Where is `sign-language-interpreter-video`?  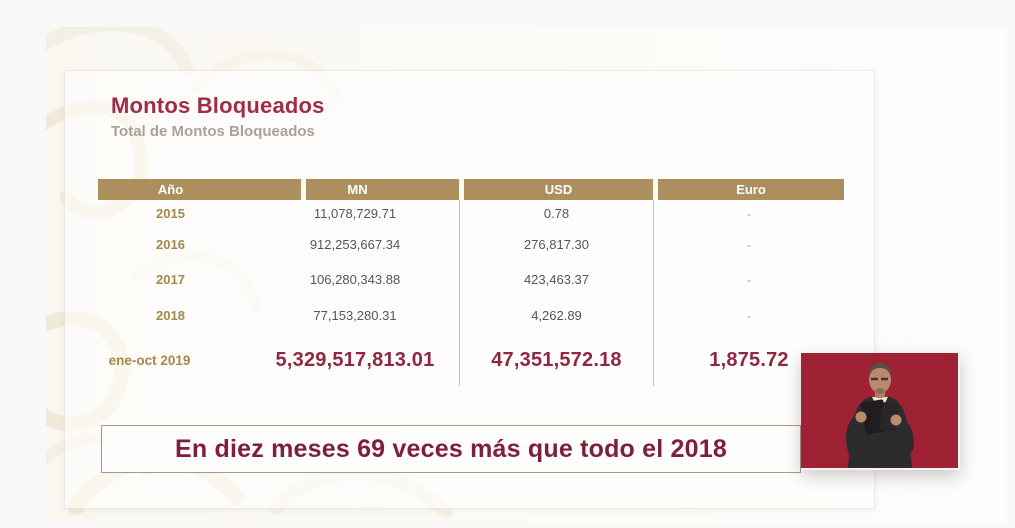
sign-language-interpreter-video is located at coordinates (880, 411).